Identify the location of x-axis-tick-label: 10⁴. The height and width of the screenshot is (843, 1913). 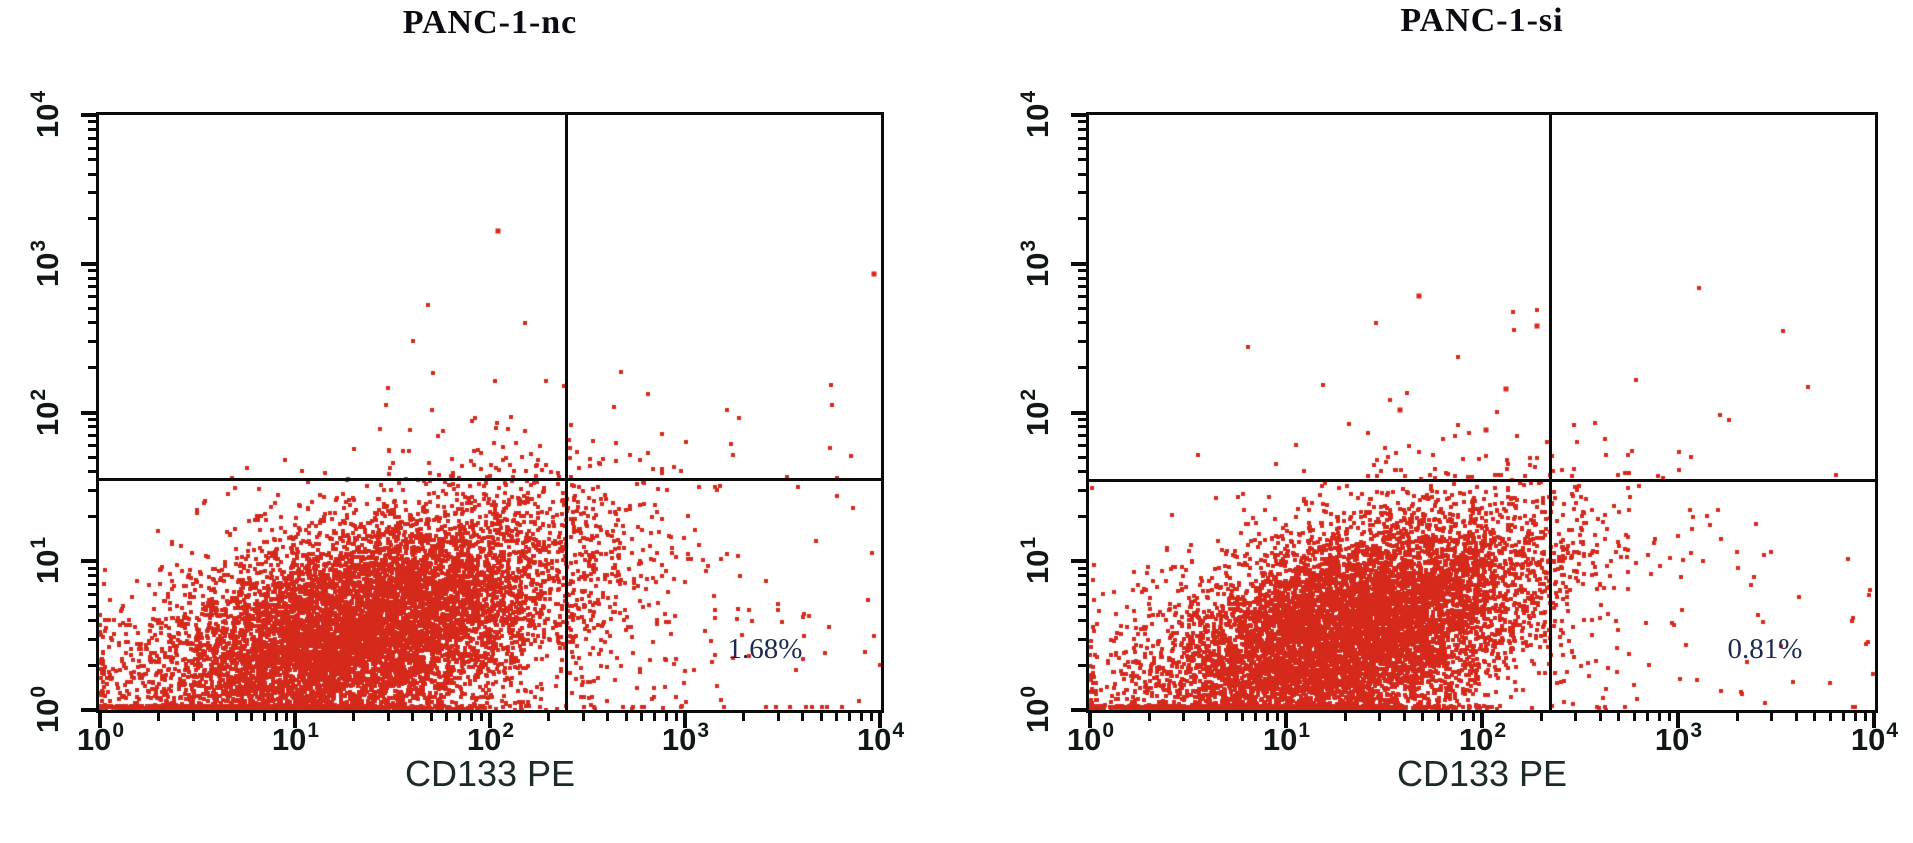
(1874, 737).